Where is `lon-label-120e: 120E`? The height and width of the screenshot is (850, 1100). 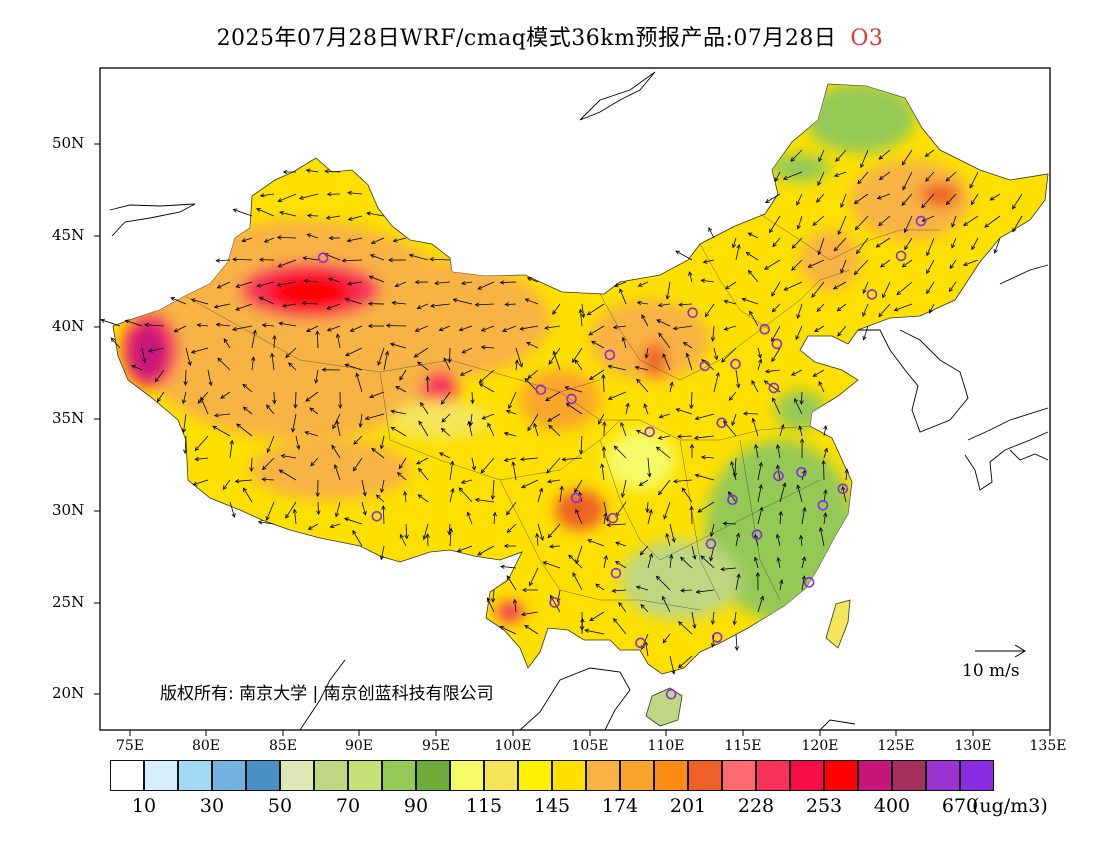
lon-label-120e: 120E is located at coordinates (820, 746).